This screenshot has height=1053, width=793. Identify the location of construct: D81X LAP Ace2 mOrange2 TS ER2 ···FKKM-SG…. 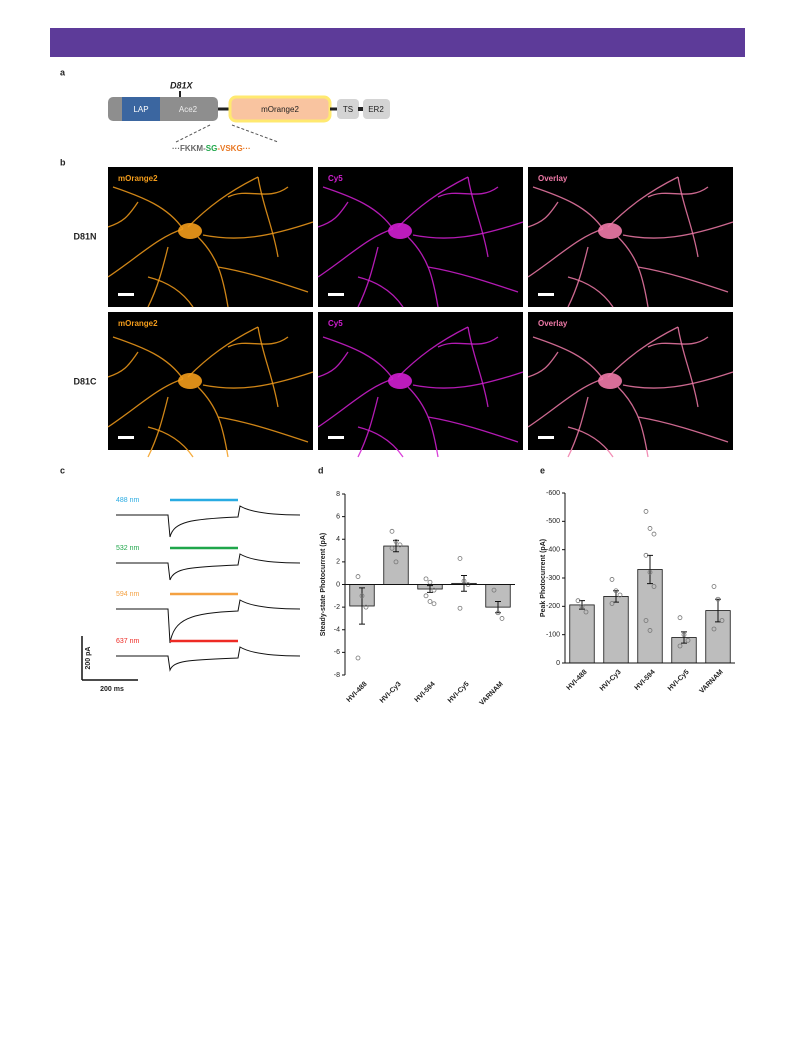
(249, 116).